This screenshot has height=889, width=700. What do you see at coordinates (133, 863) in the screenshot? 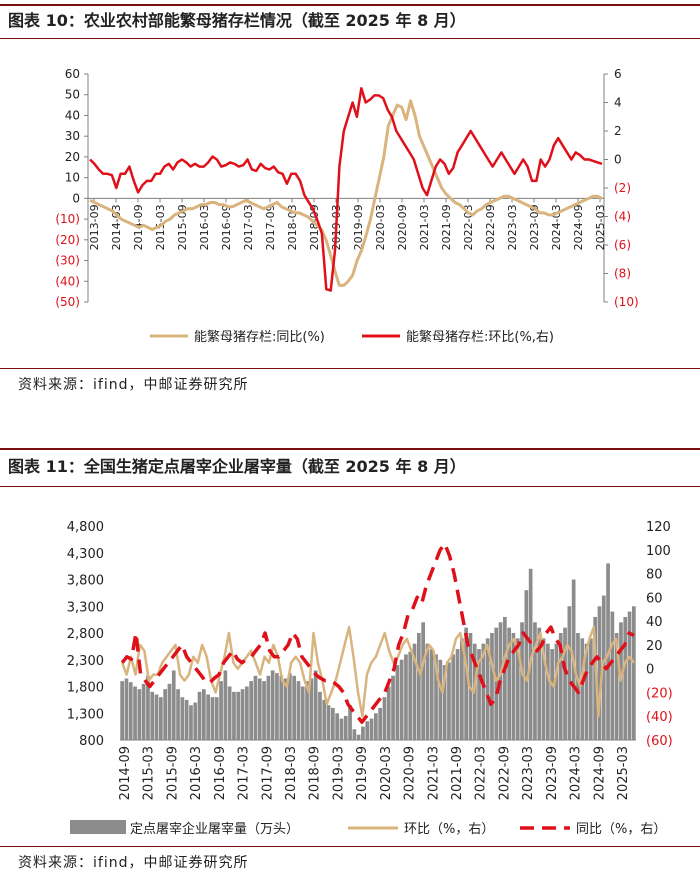
I see `fig2-source: 资料来源：ifind，中邮证券研究所` at bounding box center [133, 863].